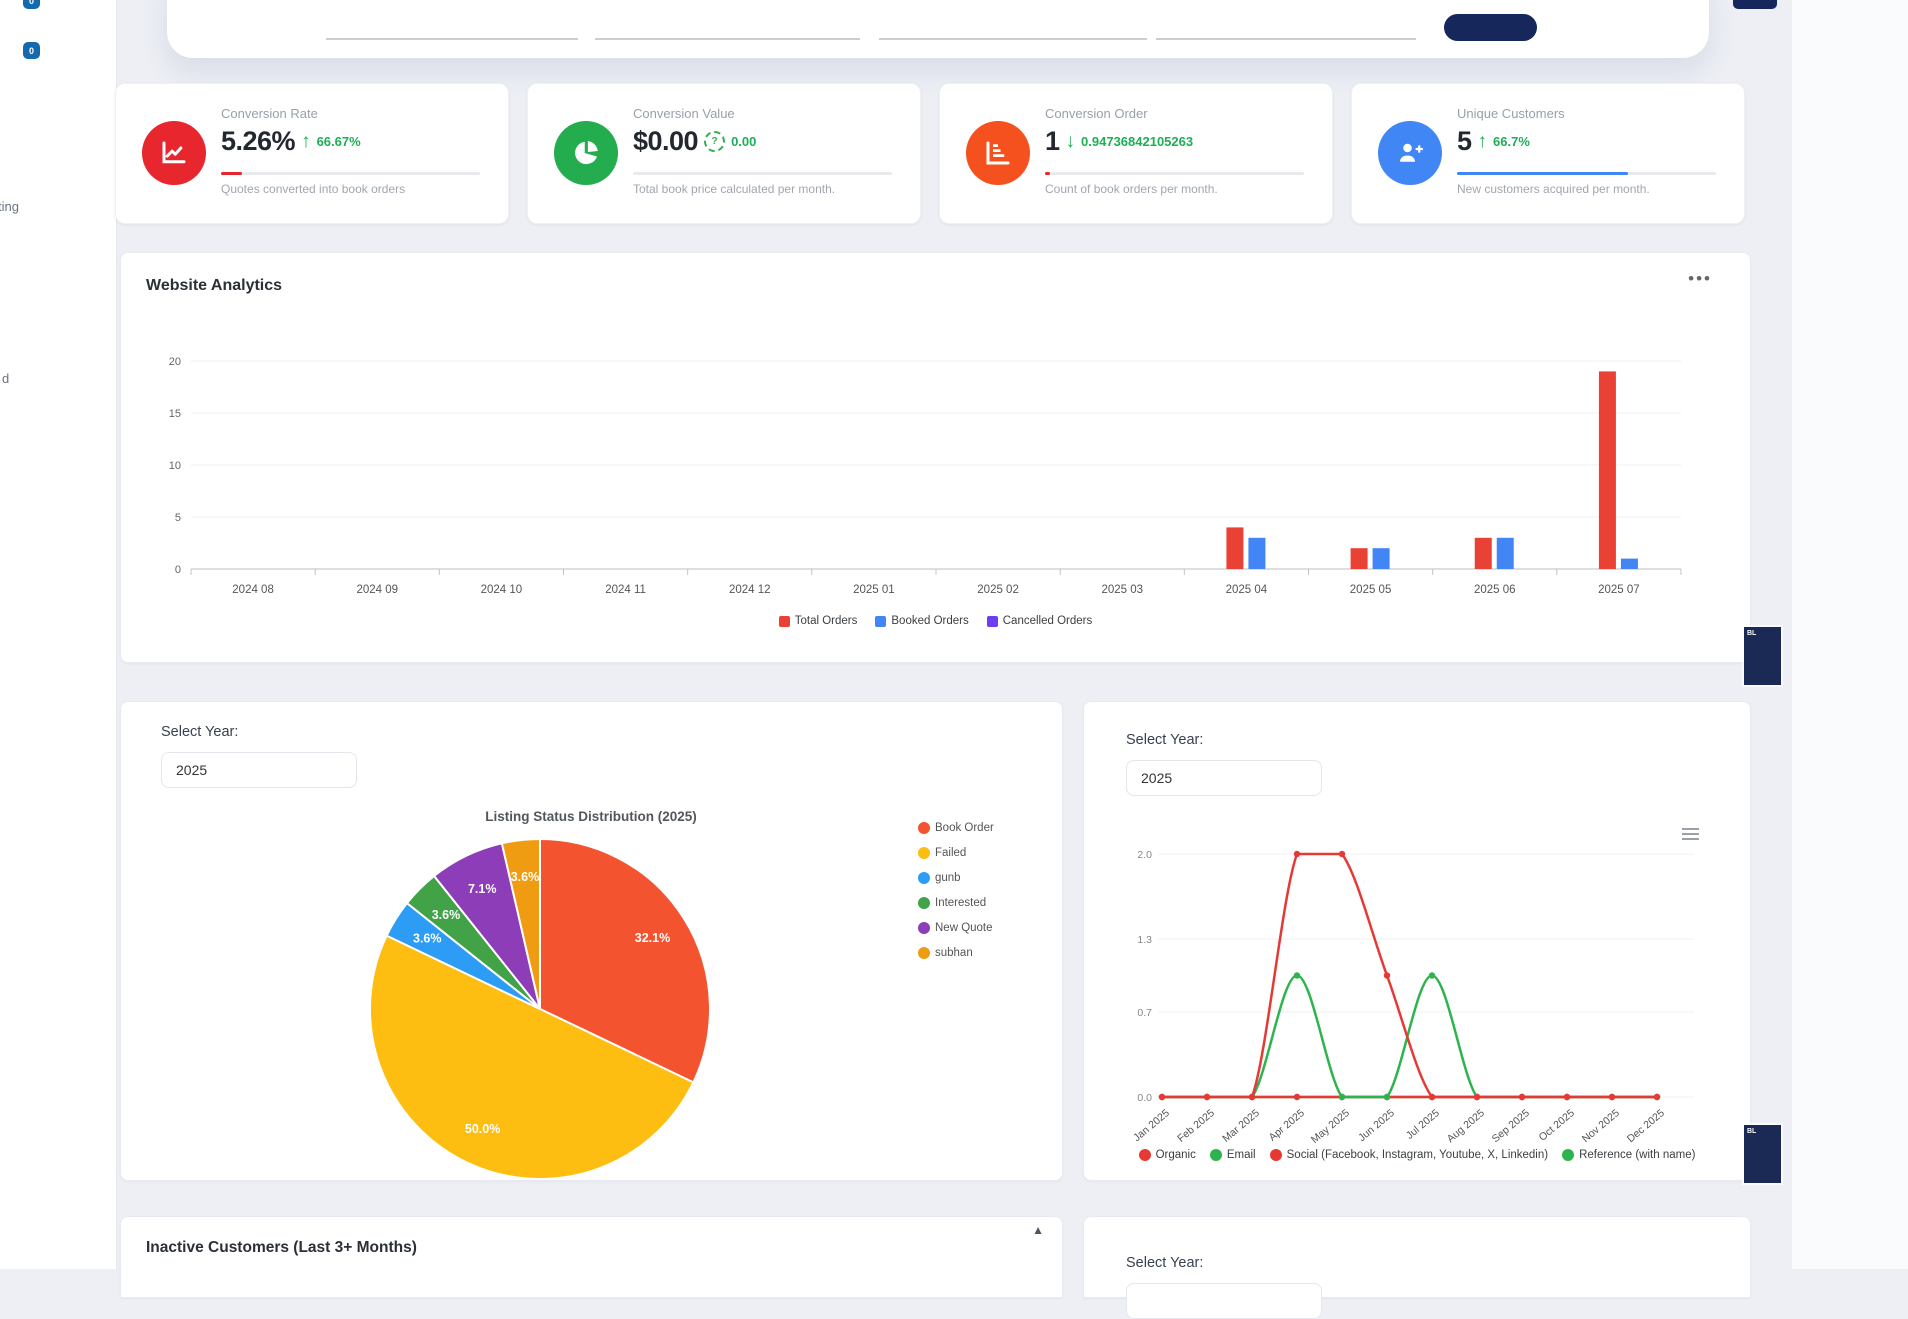  I want to click on kpi-value: 5.26%, so click(258, 141).